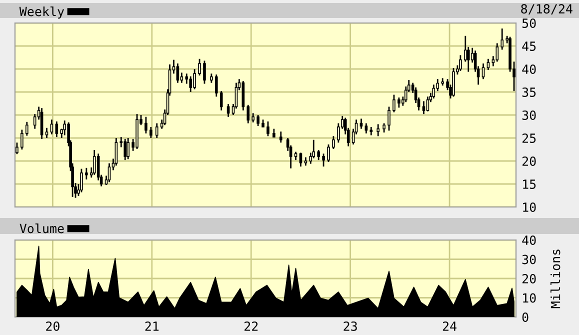  I want to click on y-tick-label: 35, so click(529, 92).